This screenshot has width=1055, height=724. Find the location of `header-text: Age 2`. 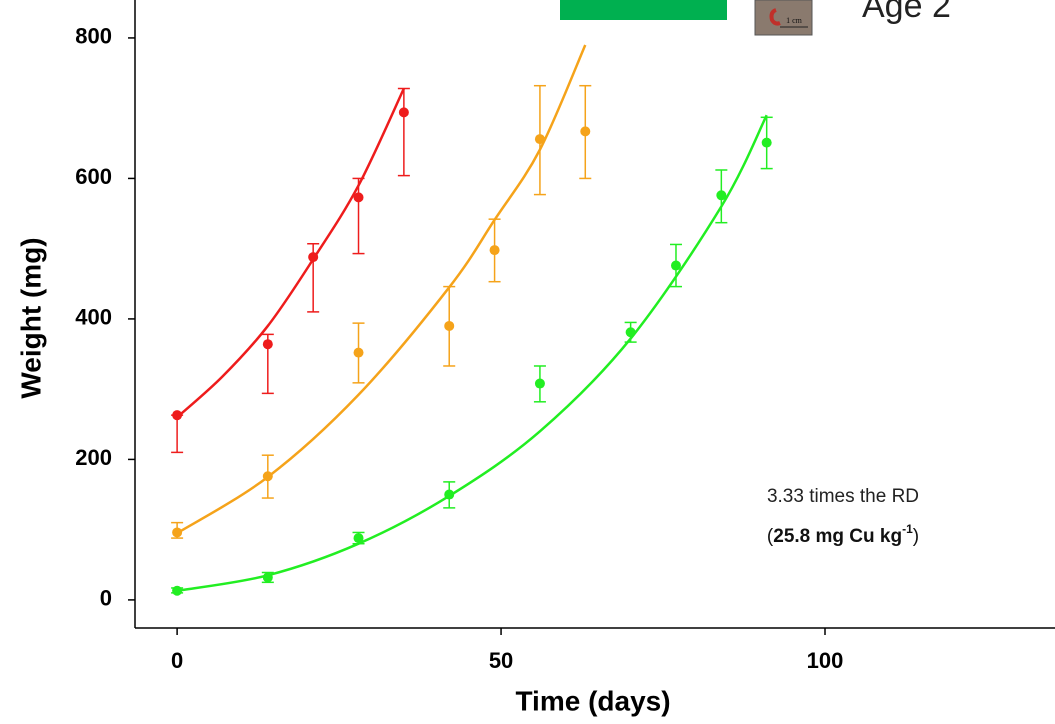

header-text: Age 2 is located at coordinates (906, 12).